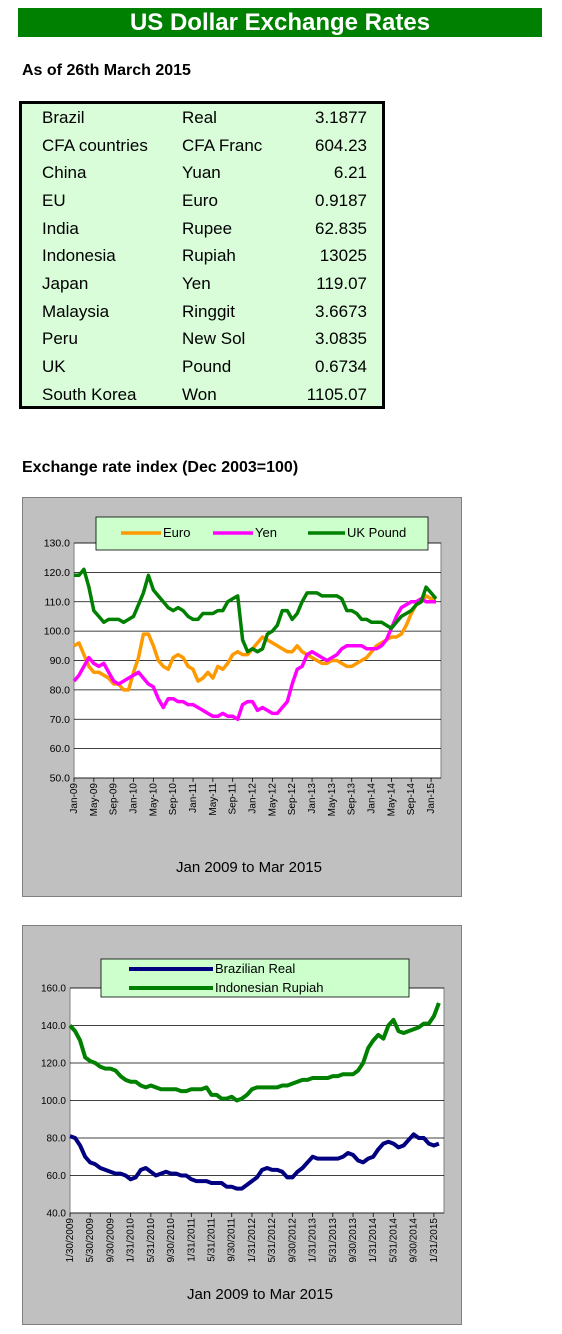 The width and height of the screenshot is (562, 1334). Describe the element at coordinates (176, 532) in the screenshot. I see `legend-label: Euro` at that location.